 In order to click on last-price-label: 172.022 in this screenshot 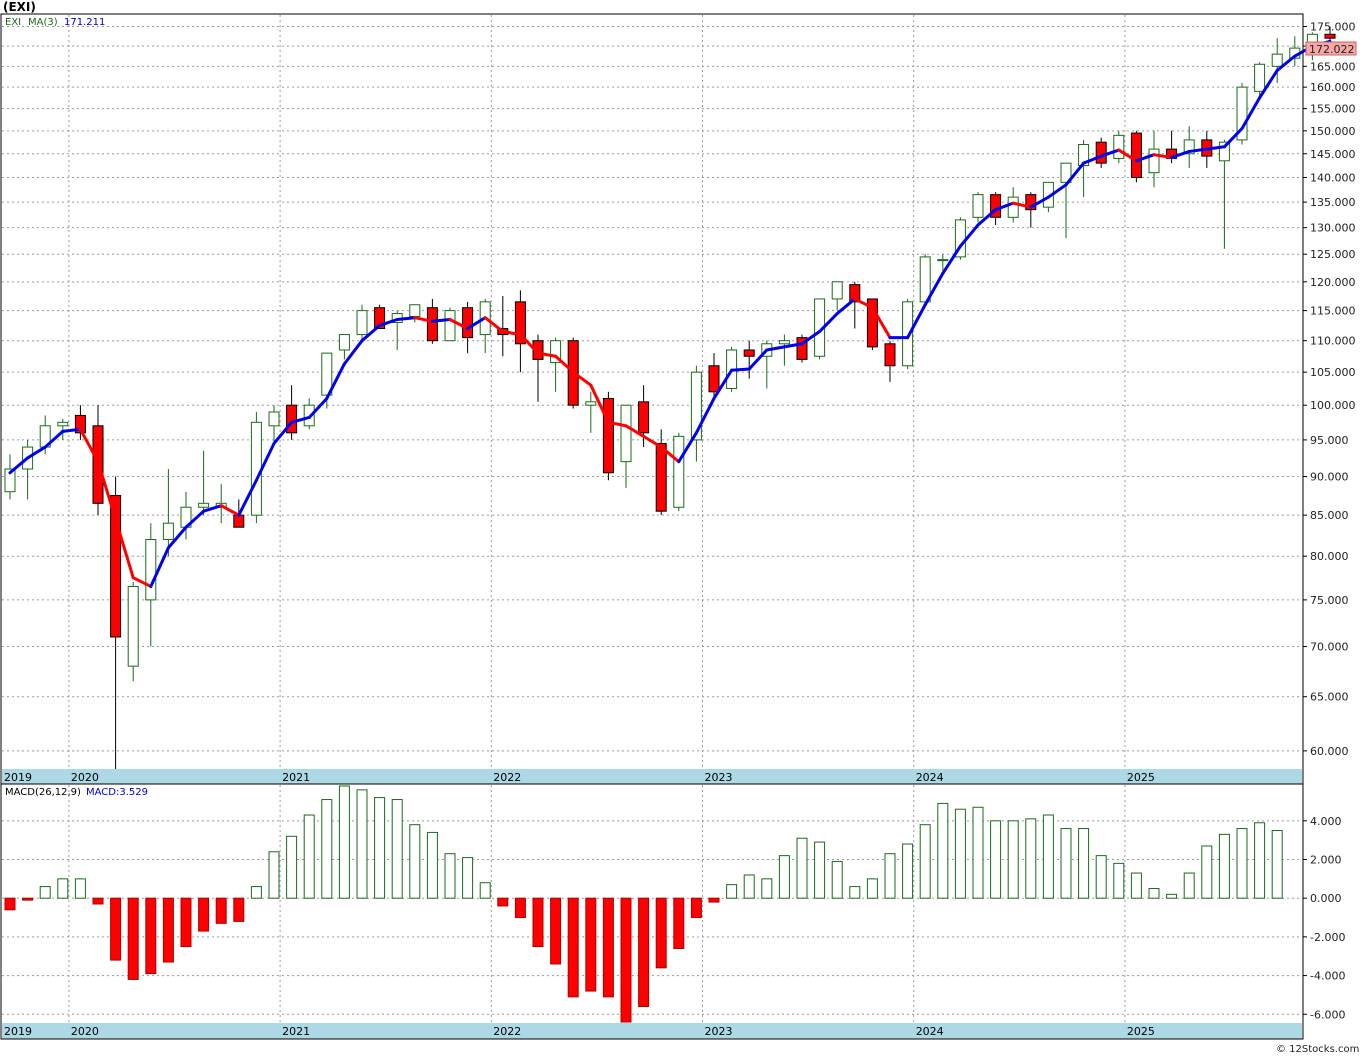, I will do `click(1332, 49)`.